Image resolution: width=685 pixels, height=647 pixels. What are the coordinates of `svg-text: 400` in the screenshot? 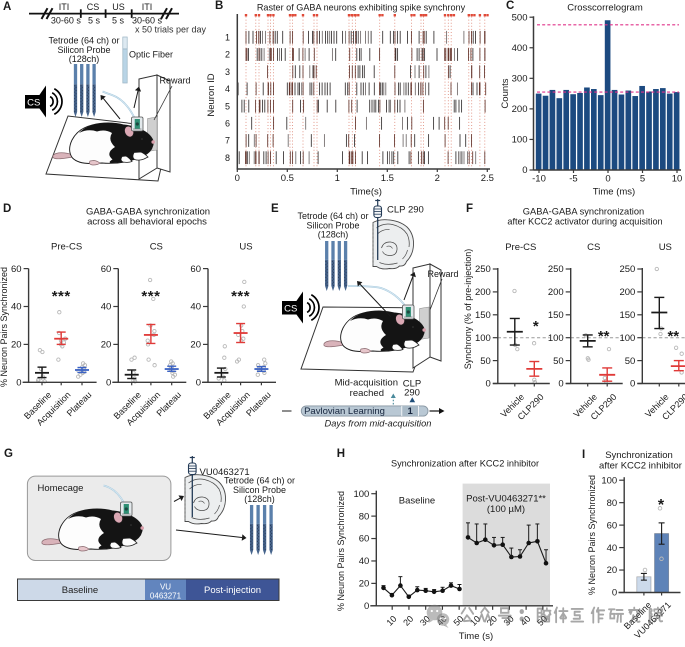 It's located at (520, 48).